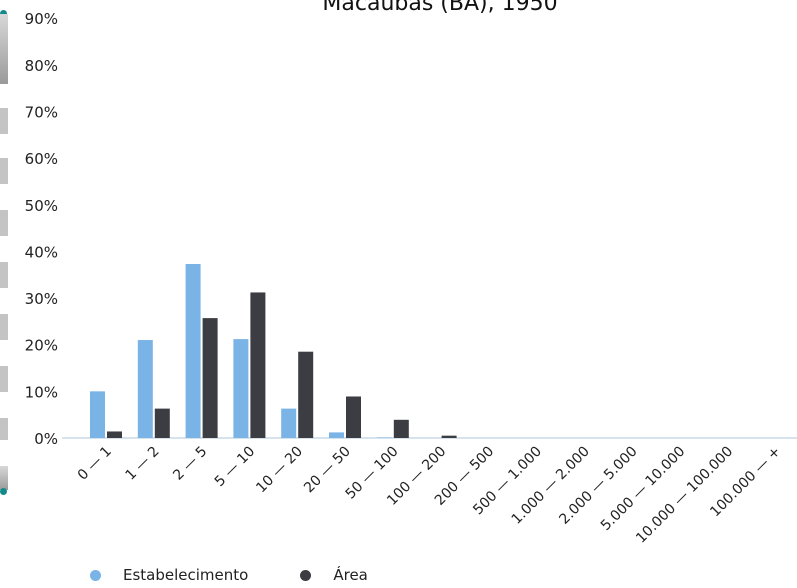 Image resolution: width=797 pixels, height=588 pixels. I want to click on bars-group, so click(273, 350).